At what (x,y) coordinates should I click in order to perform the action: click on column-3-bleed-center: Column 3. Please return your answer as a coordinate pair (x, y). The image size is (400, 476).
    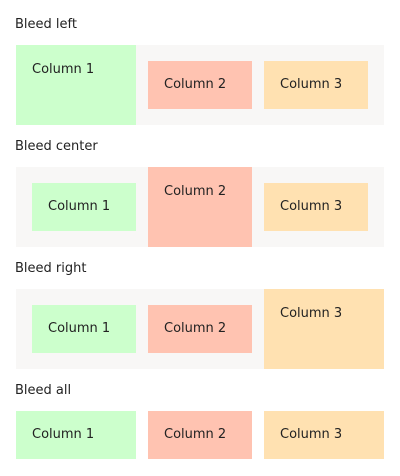
    Looking at the image, I should click on (316, 207).